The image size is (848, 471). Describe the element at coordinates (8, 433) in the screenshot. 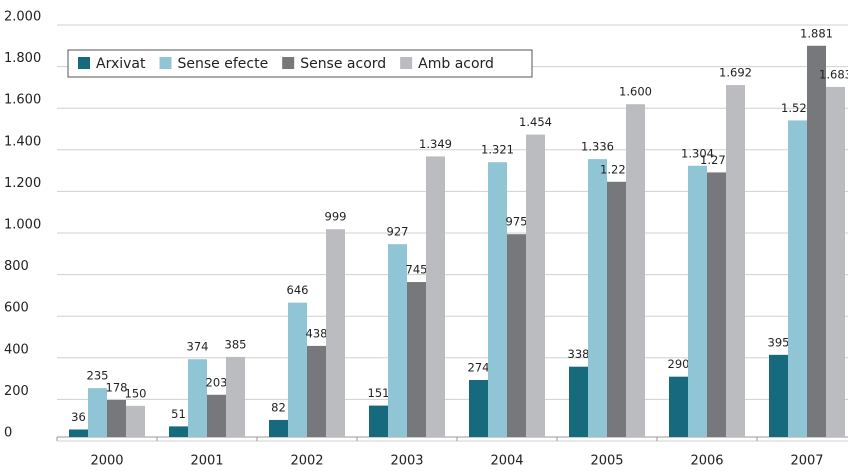

I see `y-tick-label: 0` at that location.